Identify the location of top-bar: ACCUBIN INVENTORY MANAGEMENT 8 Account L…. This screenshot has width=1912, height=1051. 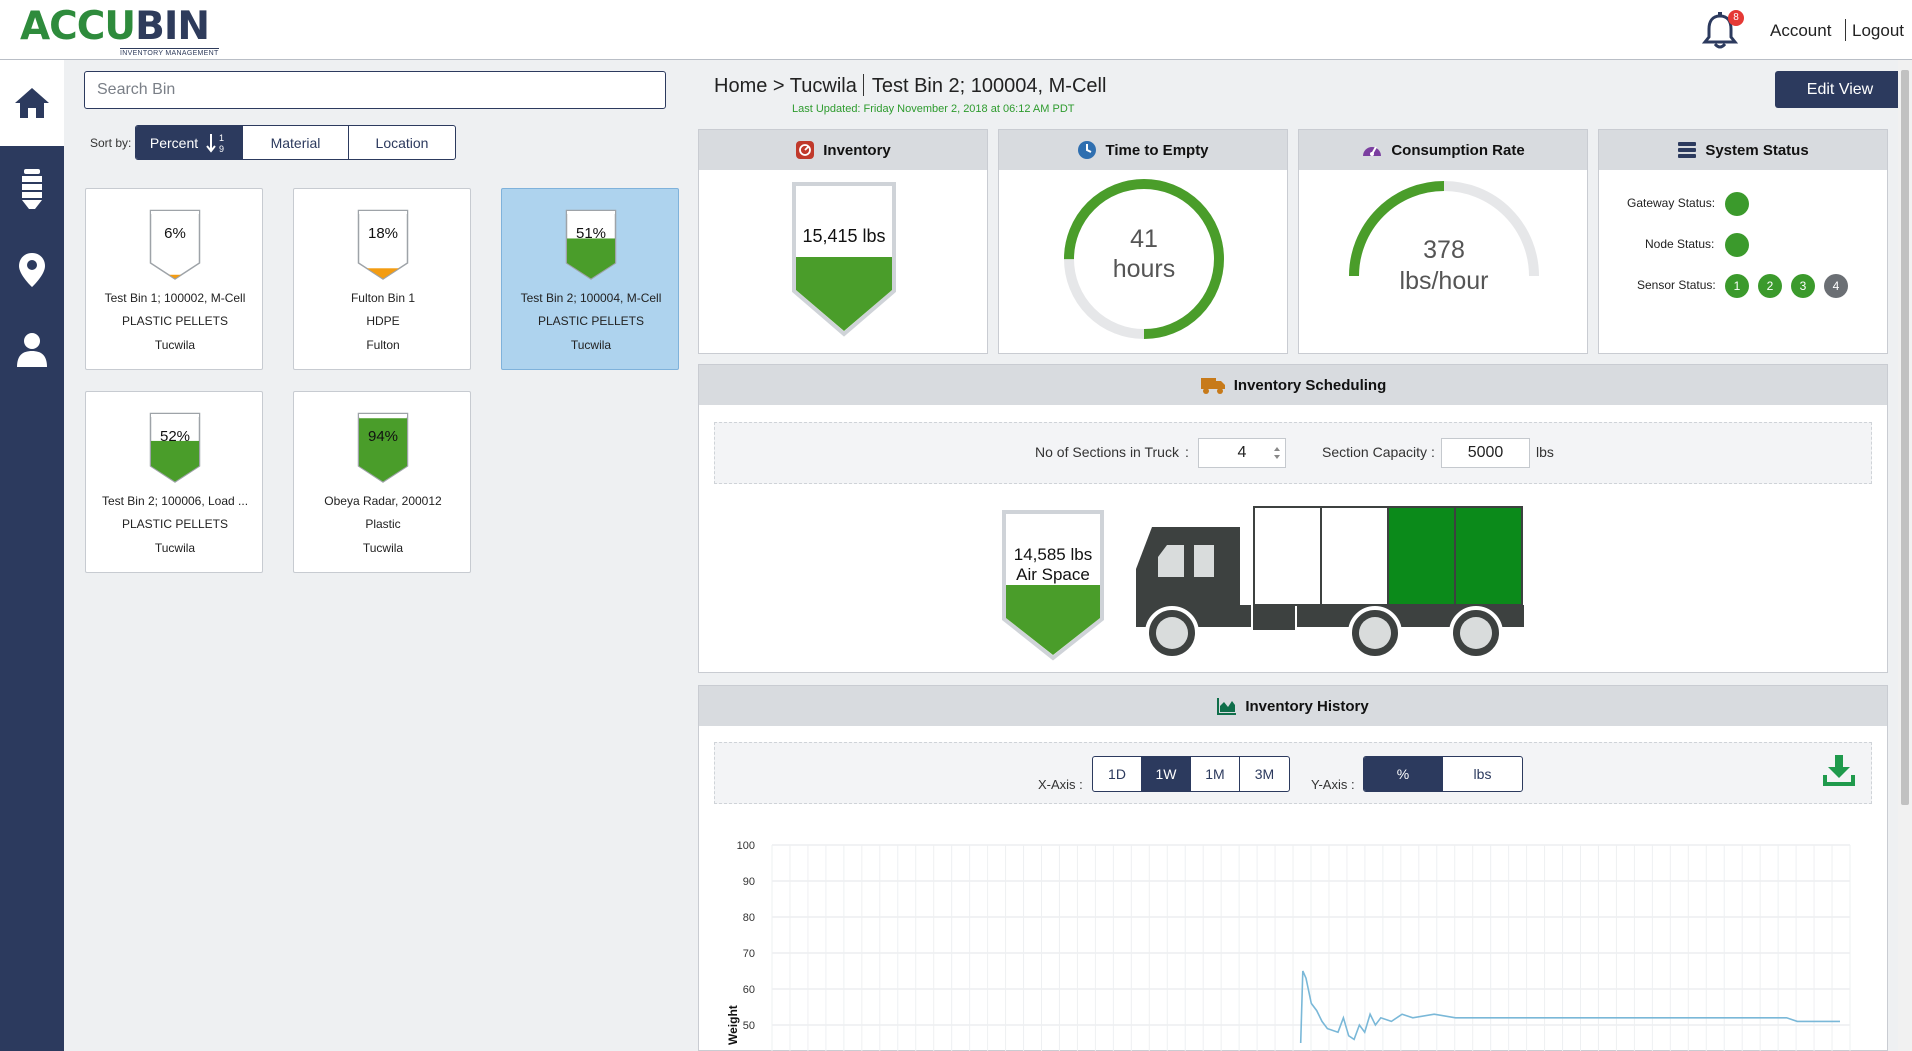
(956, 30).